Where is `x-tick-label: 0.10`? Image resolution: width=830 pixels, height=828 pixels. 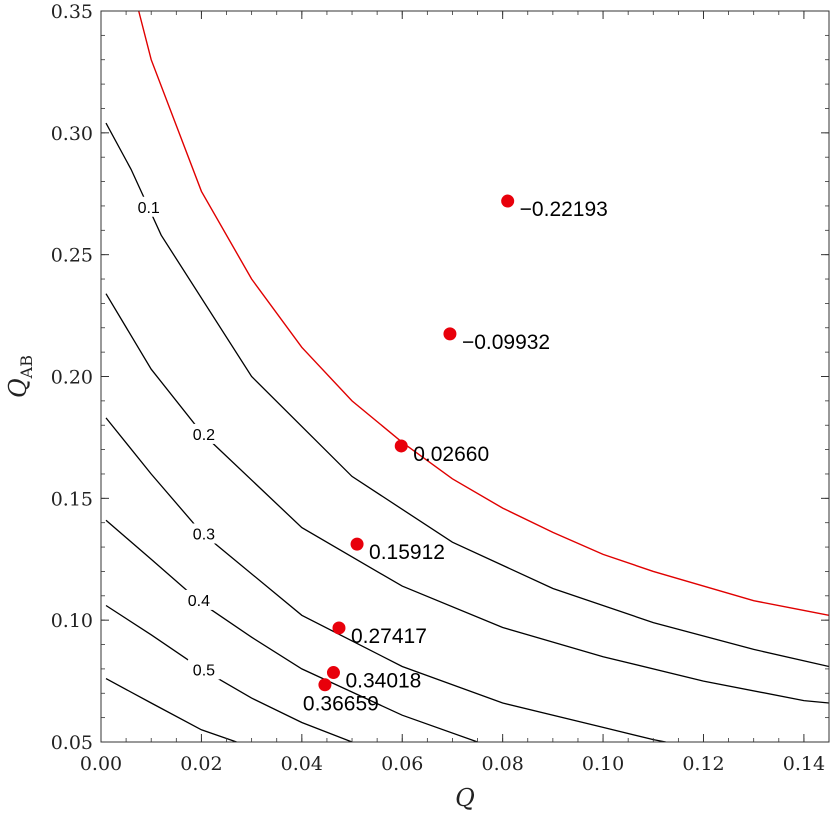
x-tick-label: 0.10 is located at coordinates (603, 764).